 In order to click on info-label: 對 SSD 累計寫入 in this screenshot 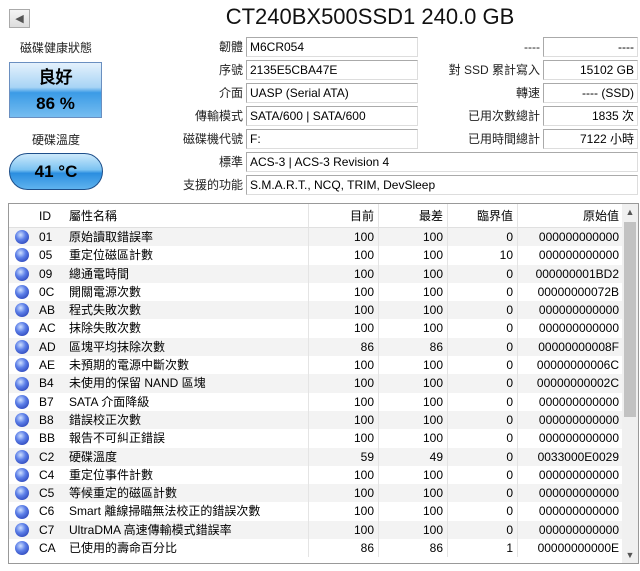, I will do `click(494, 70)`.